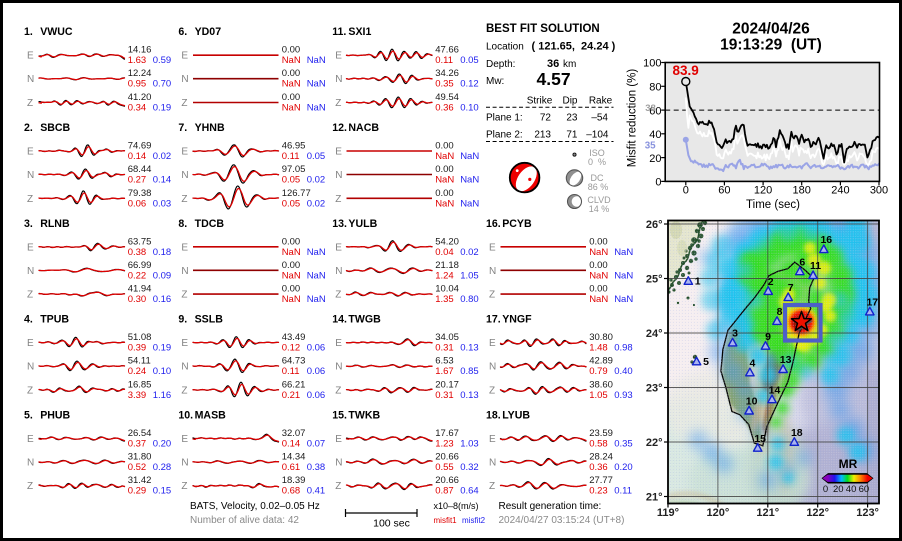  What do you see at coordinates (771, 29) in the screenshot?
I see `svg-text: 2024/04/26` at bounding box center [771, 29].